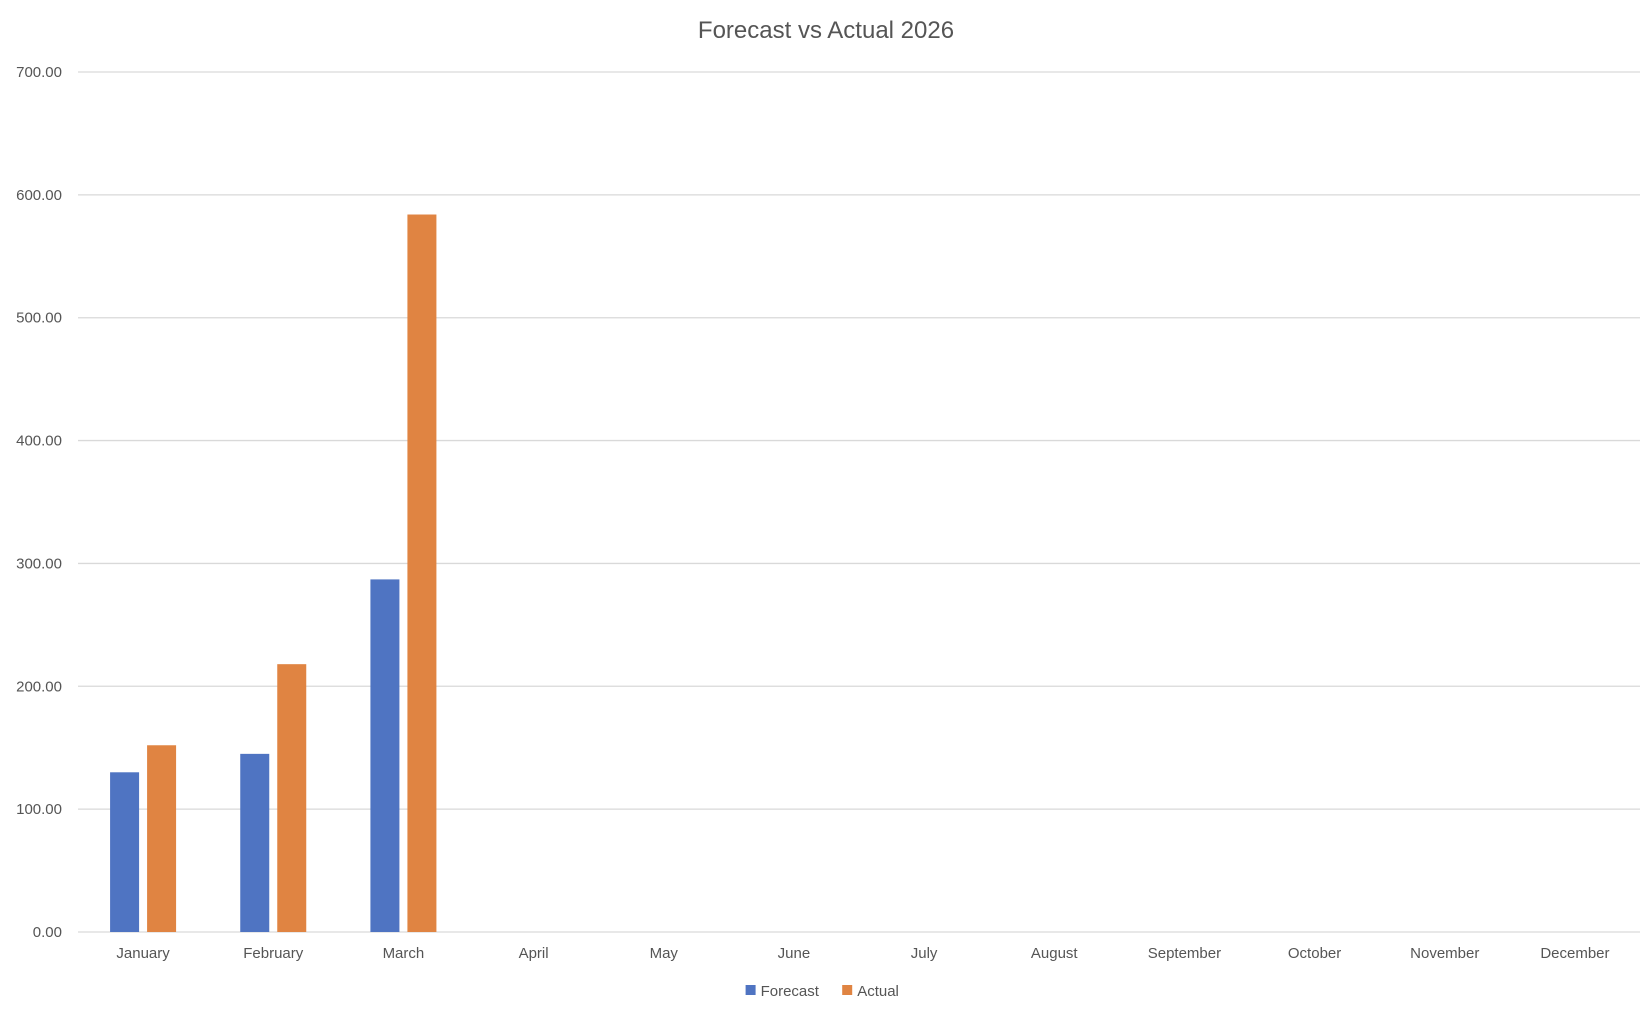 The height and width of the screenshot is (1016, 1652). I want to click on y-tick-label: 500.00, so click(39, 318).